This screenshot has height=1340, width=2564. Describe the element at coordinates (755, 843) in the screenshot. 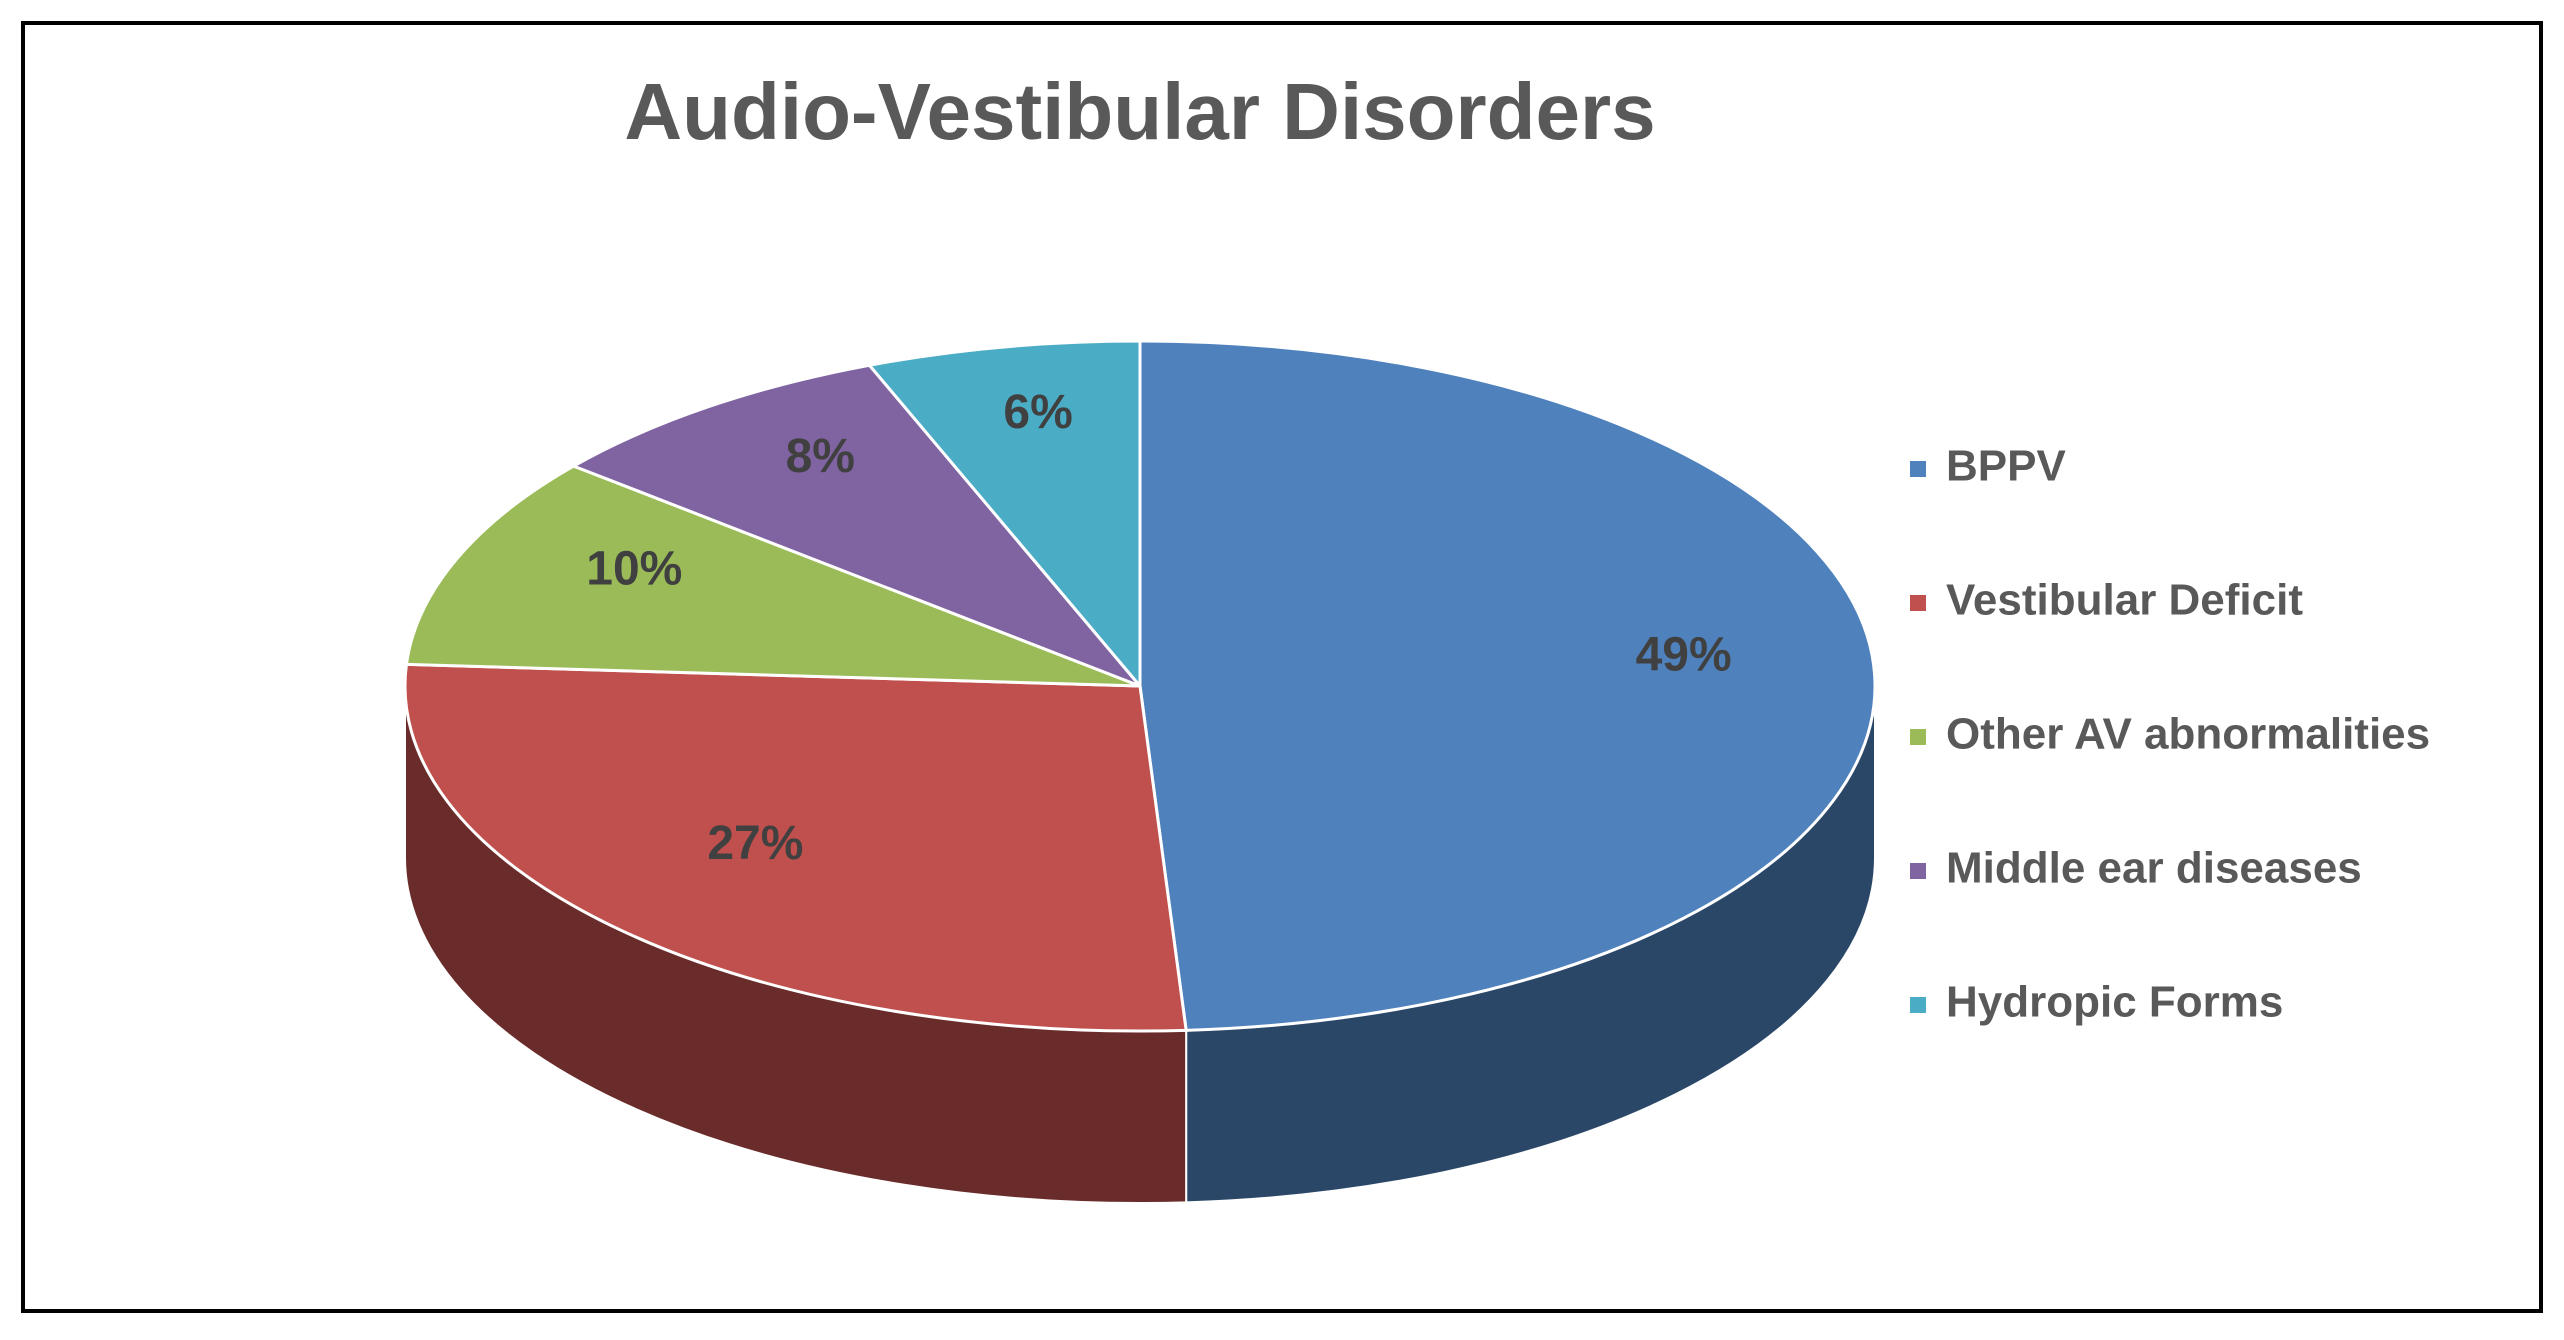

I see `data-label: 27%` at that location.